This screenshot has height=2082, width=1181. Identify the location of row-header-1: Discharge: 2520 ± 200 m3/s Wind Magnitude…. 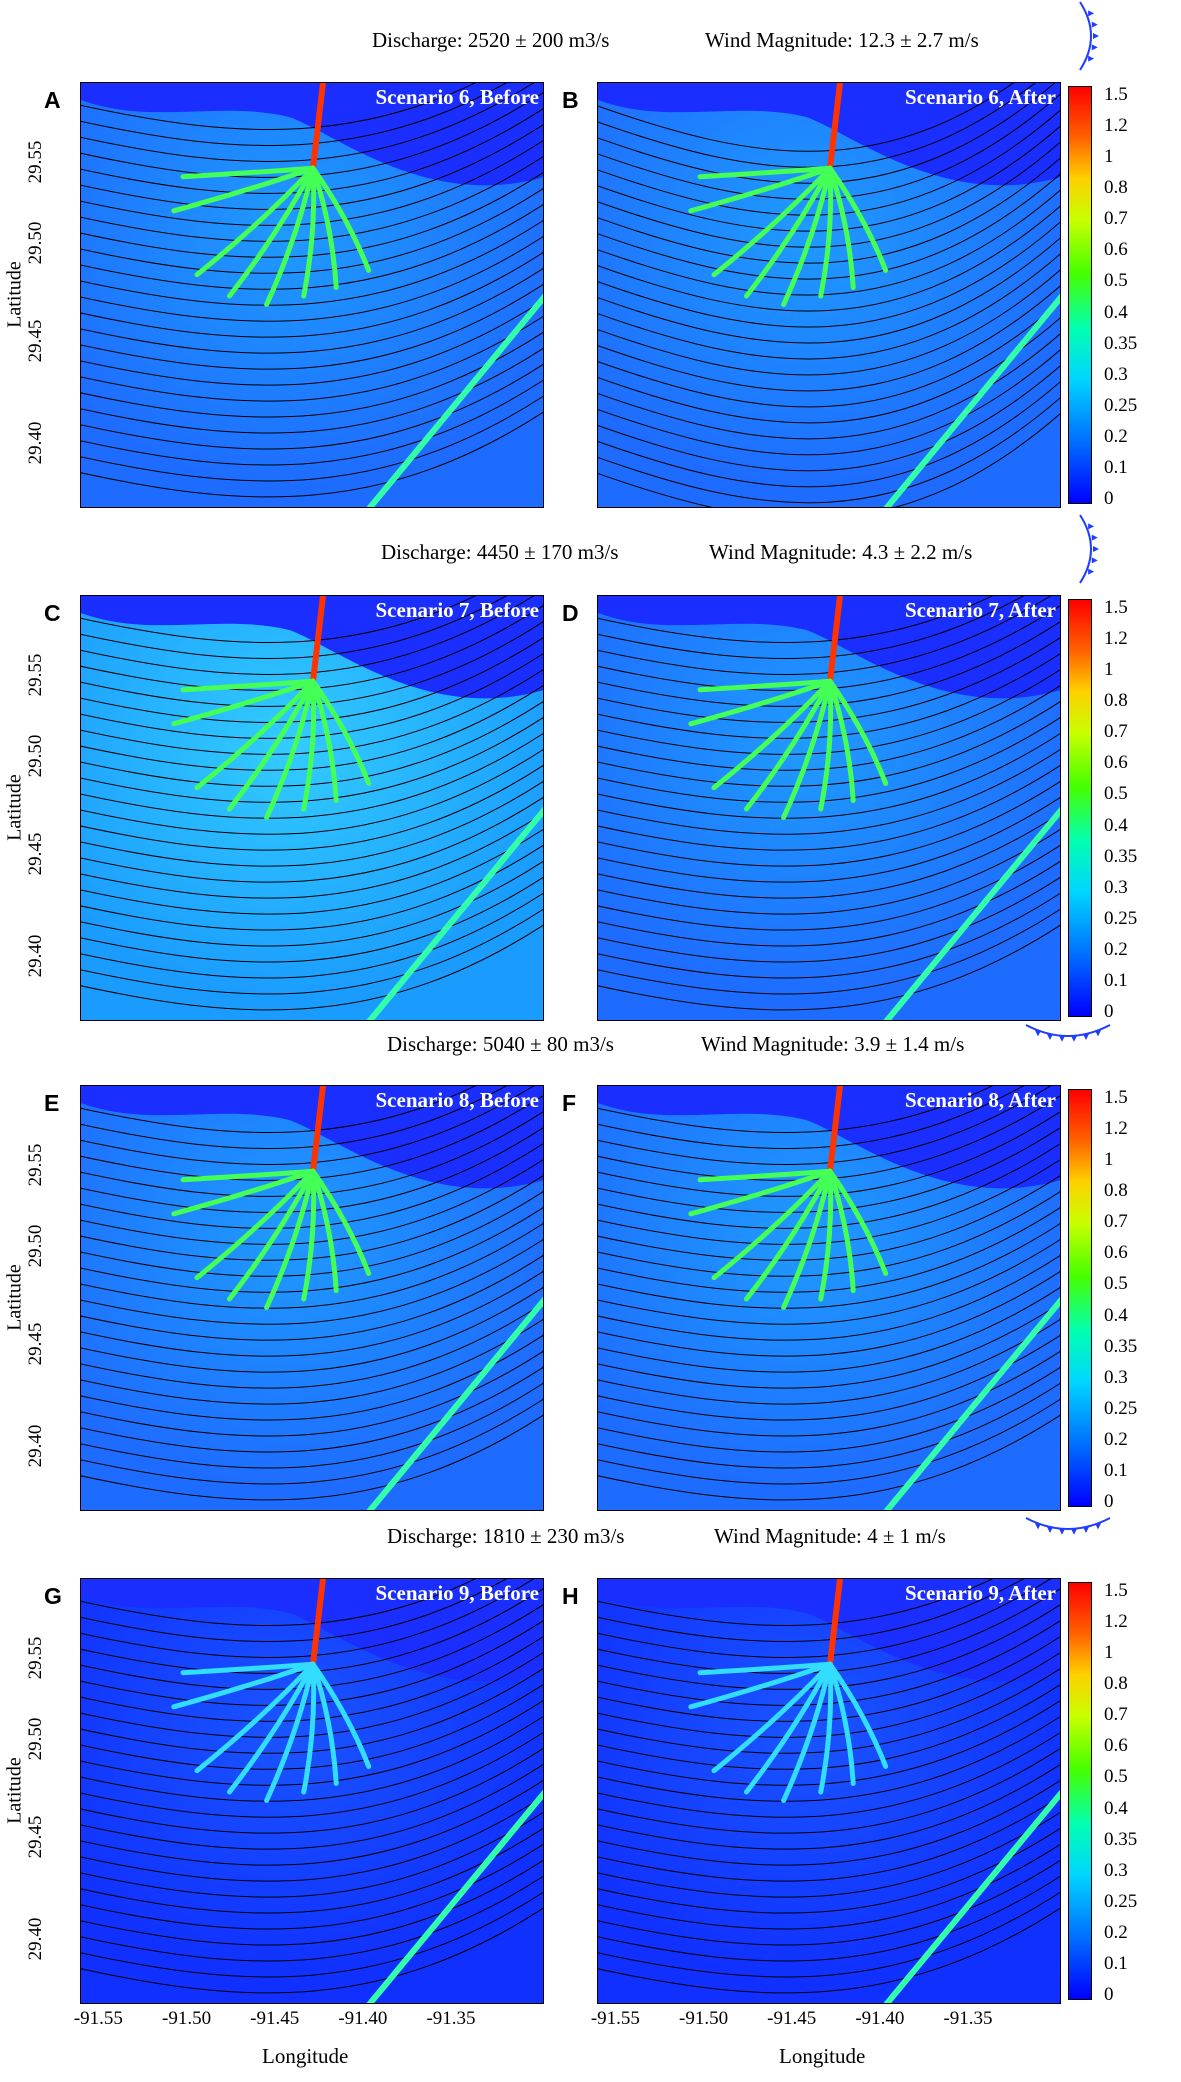
(590, 48).